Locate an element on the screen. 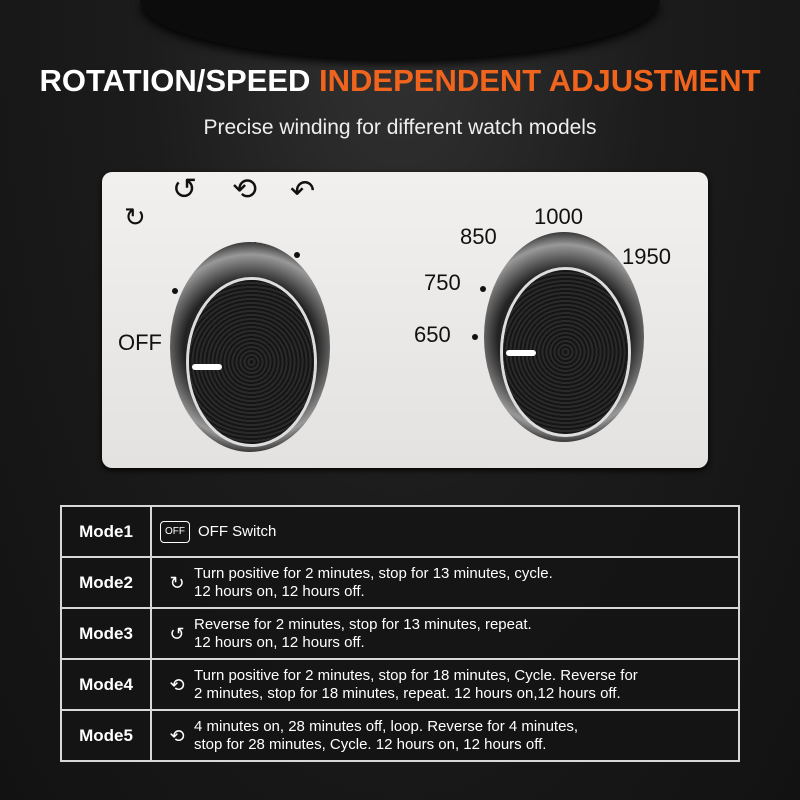 The width and height of the screenshot is (800, 800). mode-label-off: OFF is located at coordinates (140, 342).